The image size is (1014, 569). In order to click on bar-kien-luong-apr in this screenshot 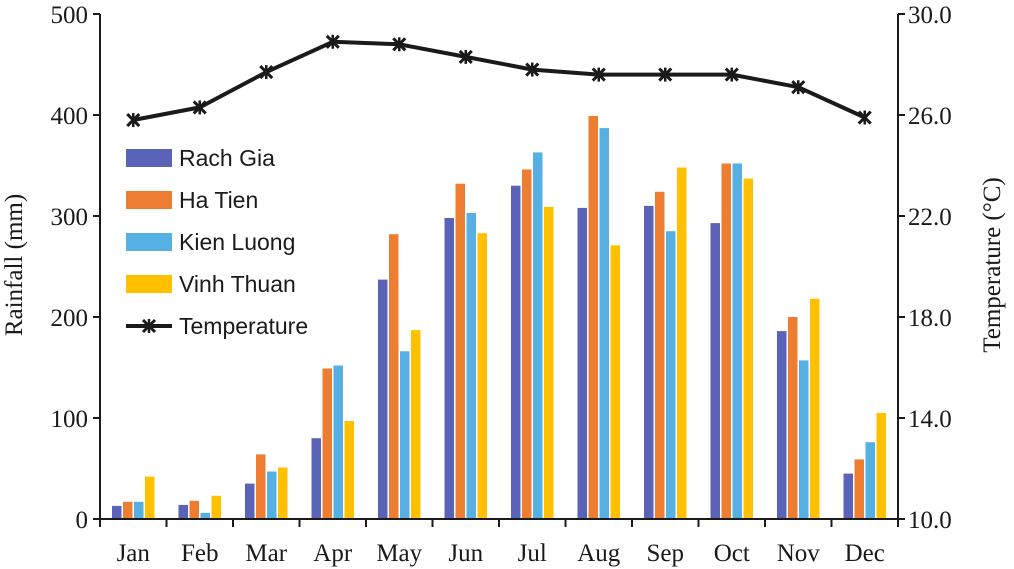, I will do `click(338, 442)`.